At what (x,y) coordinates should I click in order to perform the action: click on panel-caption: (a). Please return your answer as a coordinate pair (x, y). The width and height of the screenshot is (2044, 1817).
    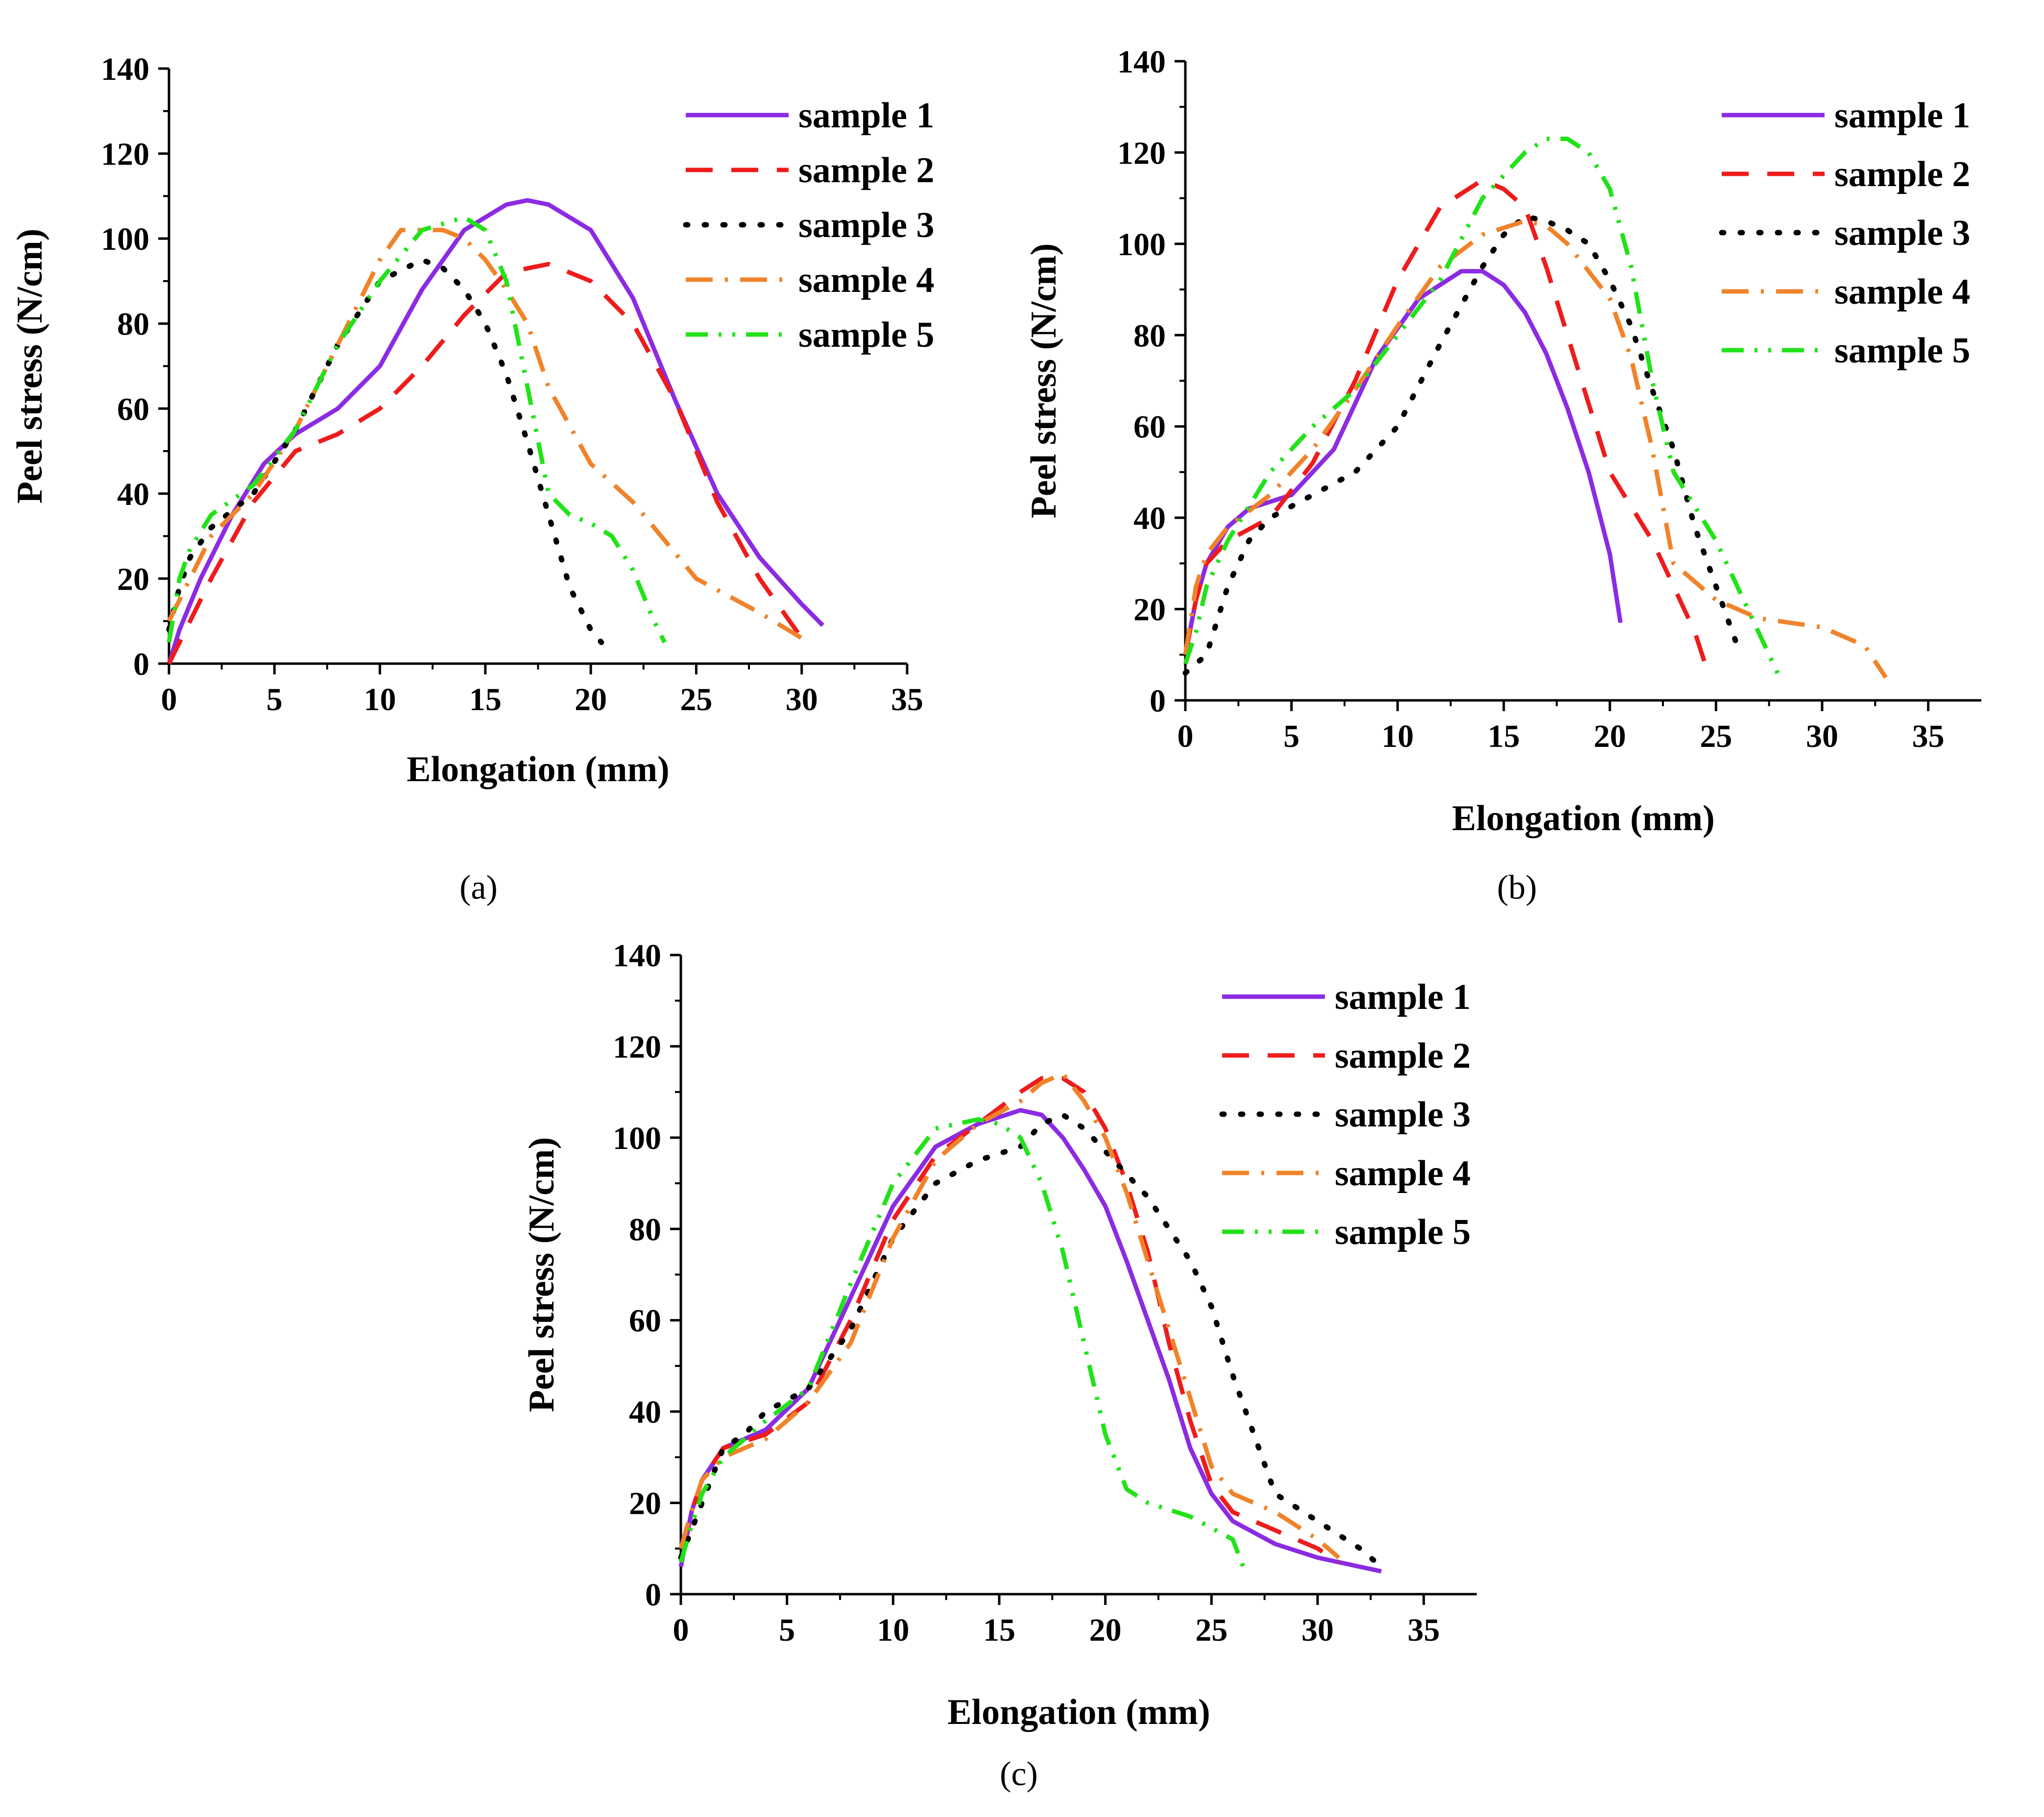
    Looking at the image, I should click on (479, 888).